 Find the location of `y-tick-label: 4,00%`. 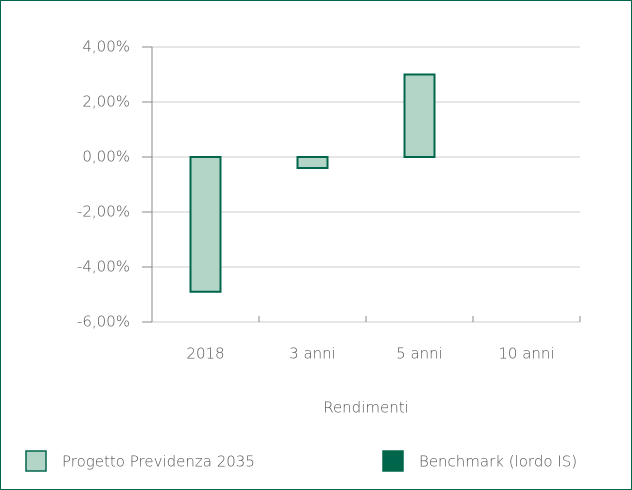

y-tick-label: 4,00% is located at coordinates (106, 47).